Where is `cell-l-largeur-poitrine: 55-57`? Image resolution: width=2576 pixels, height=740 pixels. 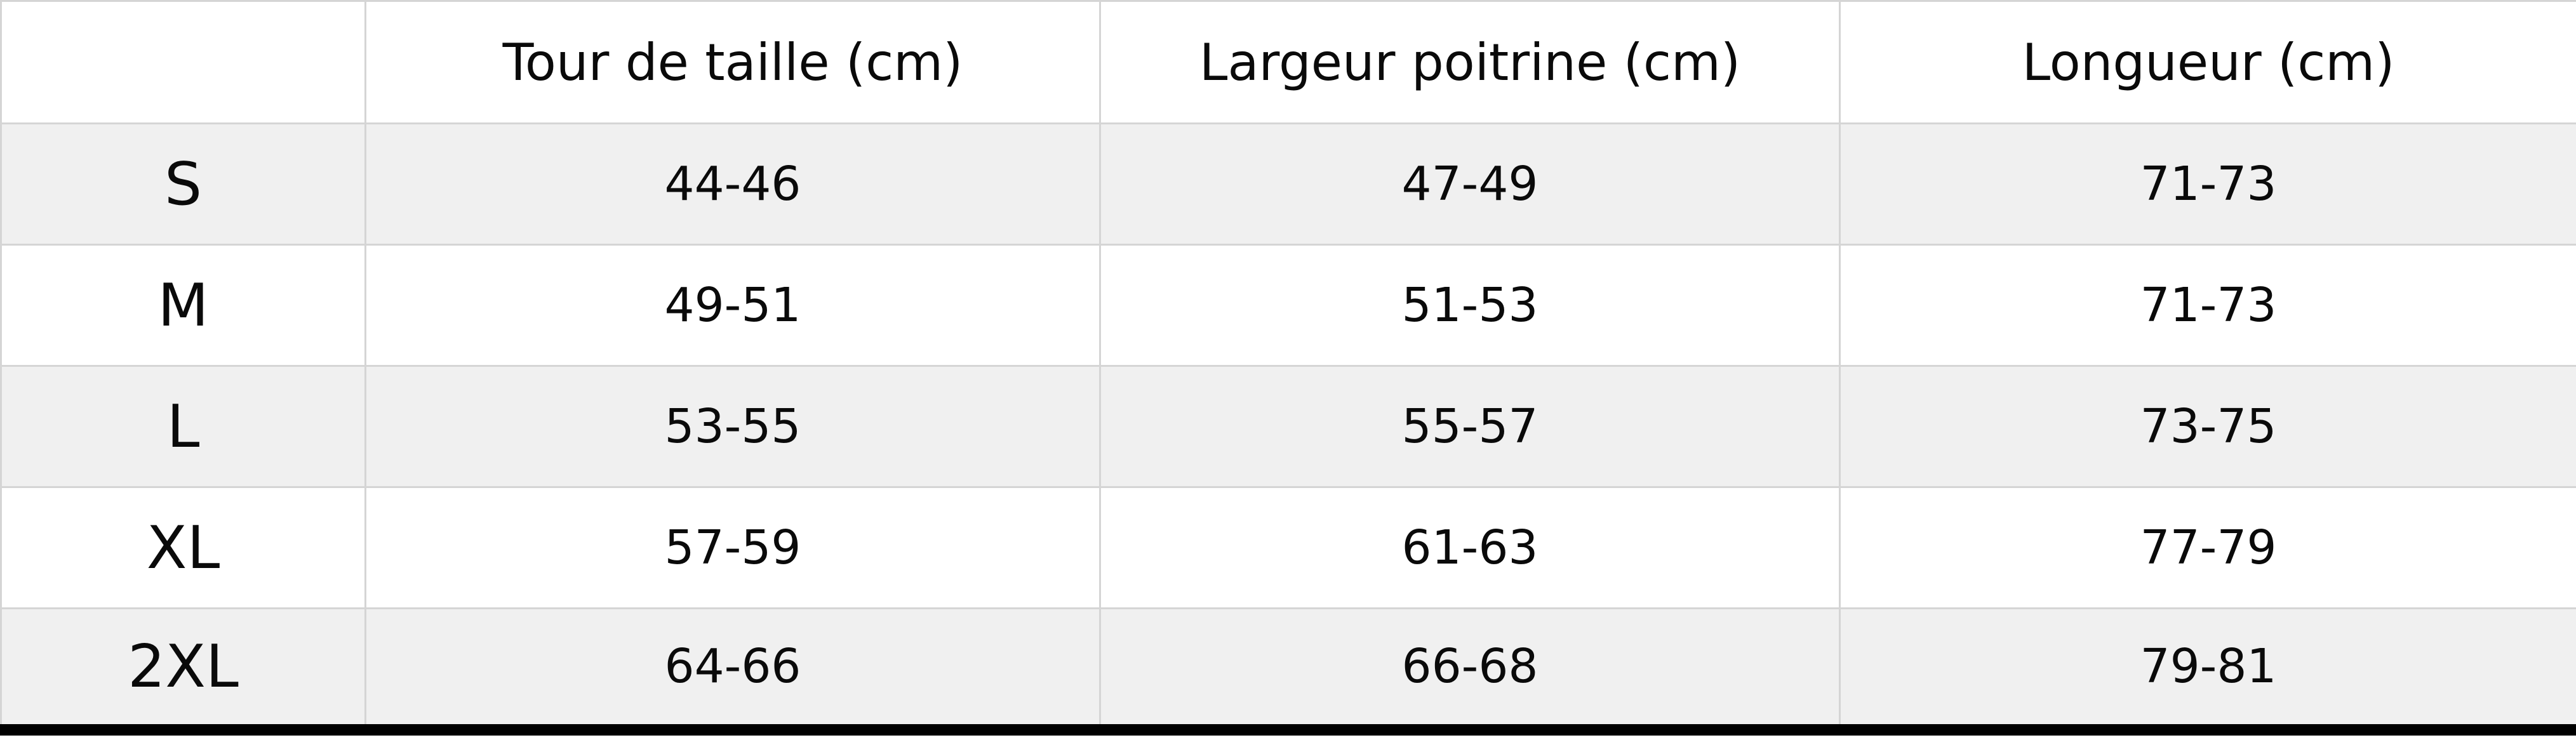
cell-l-largeur-poitrine: 55-57 is located at coordinates (1470, 426).